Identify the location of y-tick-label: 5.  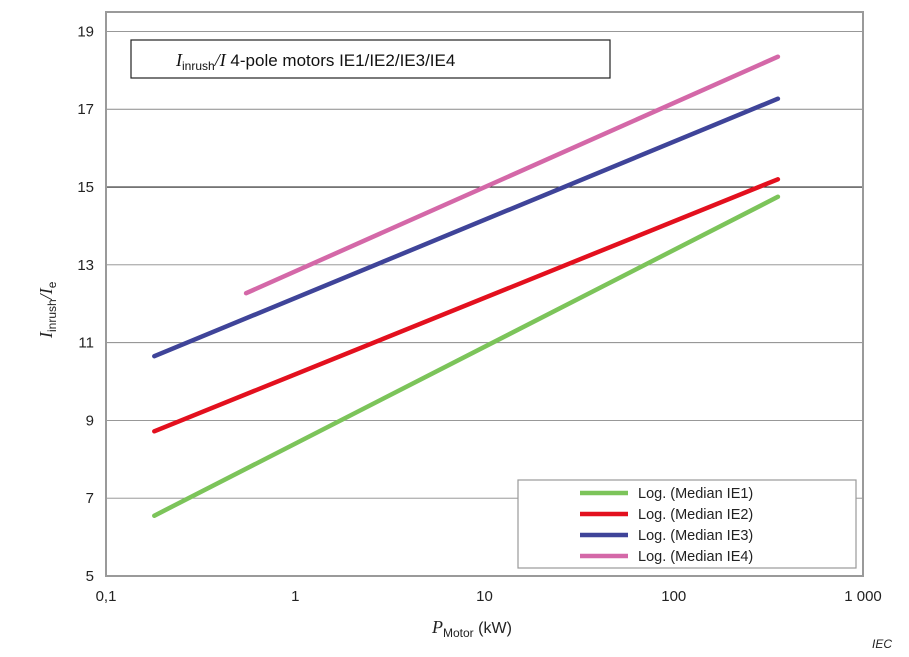
(90, 576).